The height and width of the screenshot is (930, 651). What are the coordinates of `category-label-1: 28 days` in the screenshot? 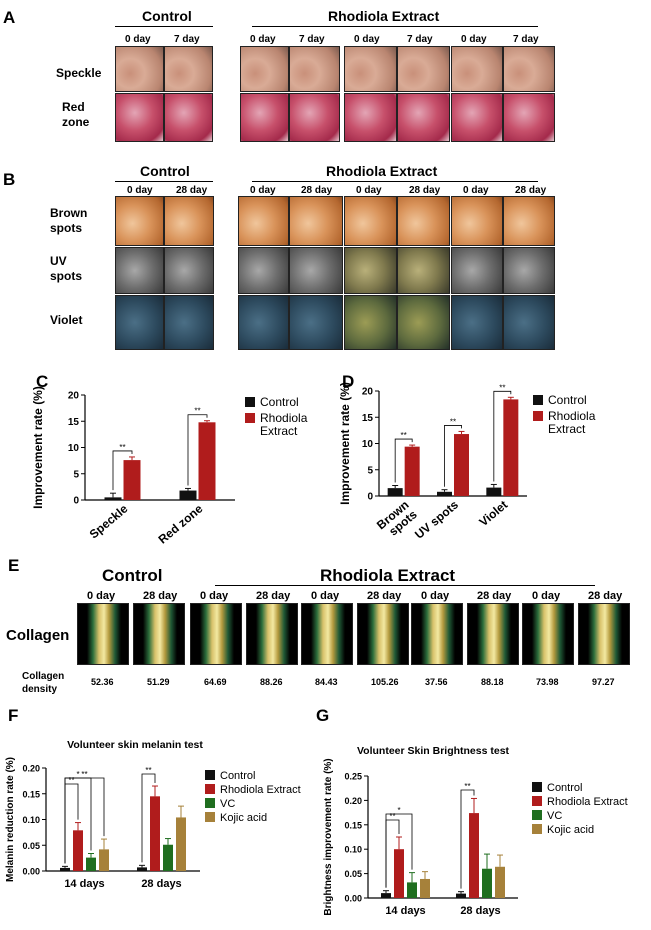 It's located at (480, 911).